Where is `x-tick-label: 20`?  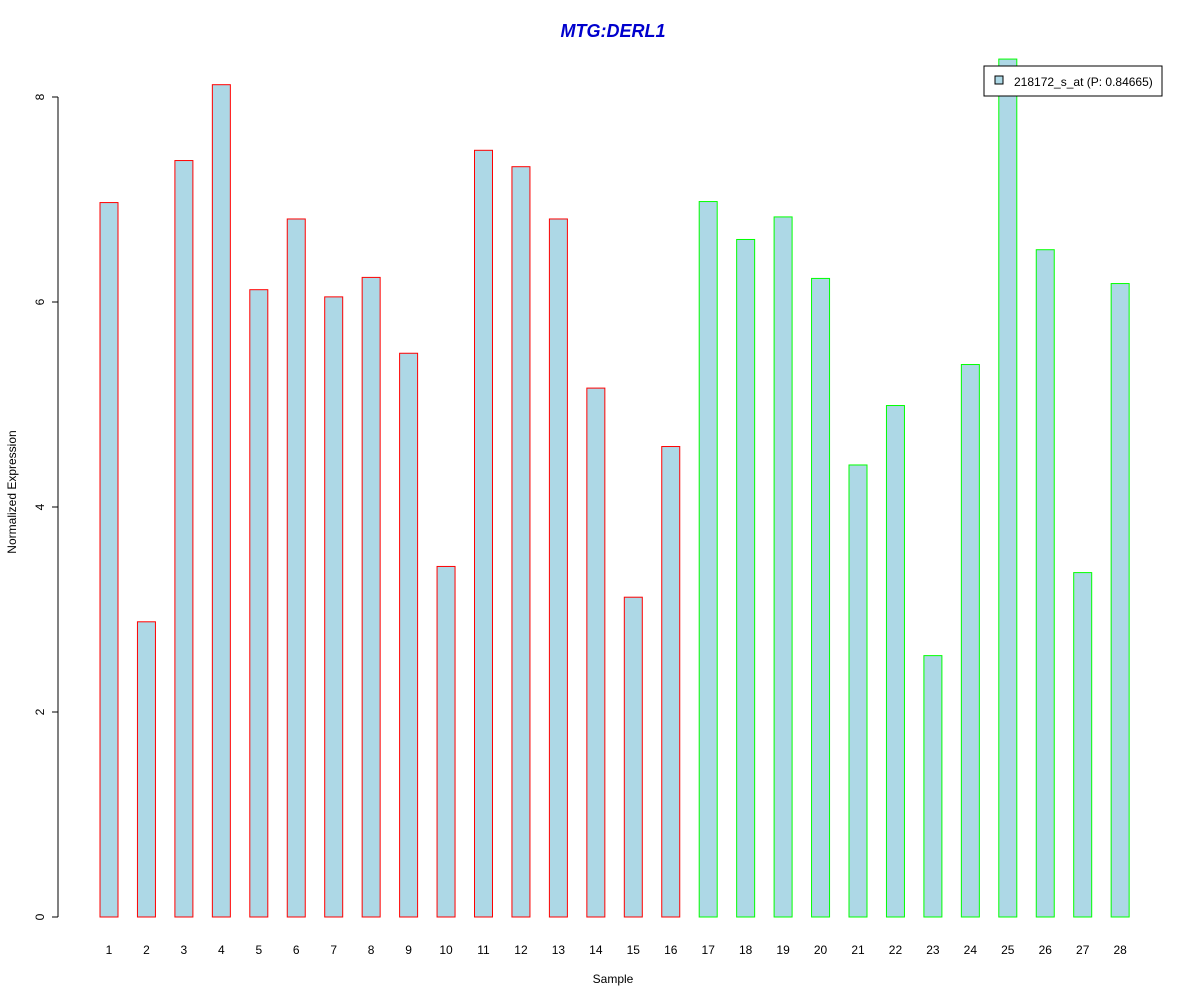 x-tick-label: 20 is located at coordinates (821, 950).